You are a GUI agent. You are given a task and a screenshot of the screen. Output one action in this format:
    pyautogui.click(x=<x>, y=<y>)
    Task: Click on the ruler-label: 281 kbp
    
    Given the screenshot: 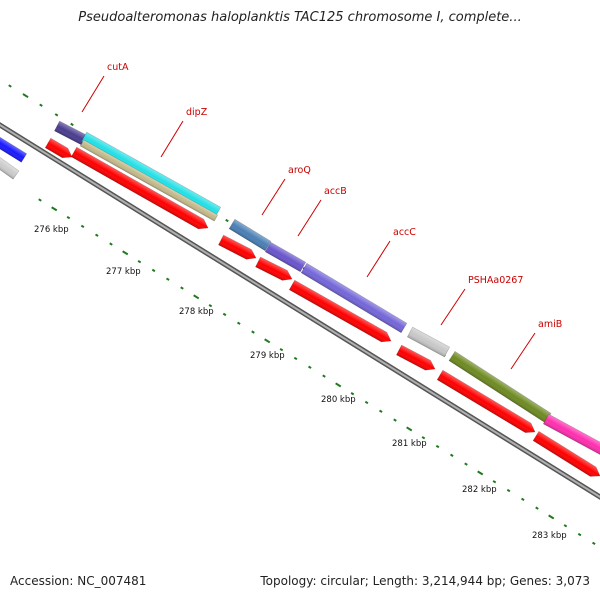 What is the action you would take?
    pyautogui.click(x=409, y=444)
    